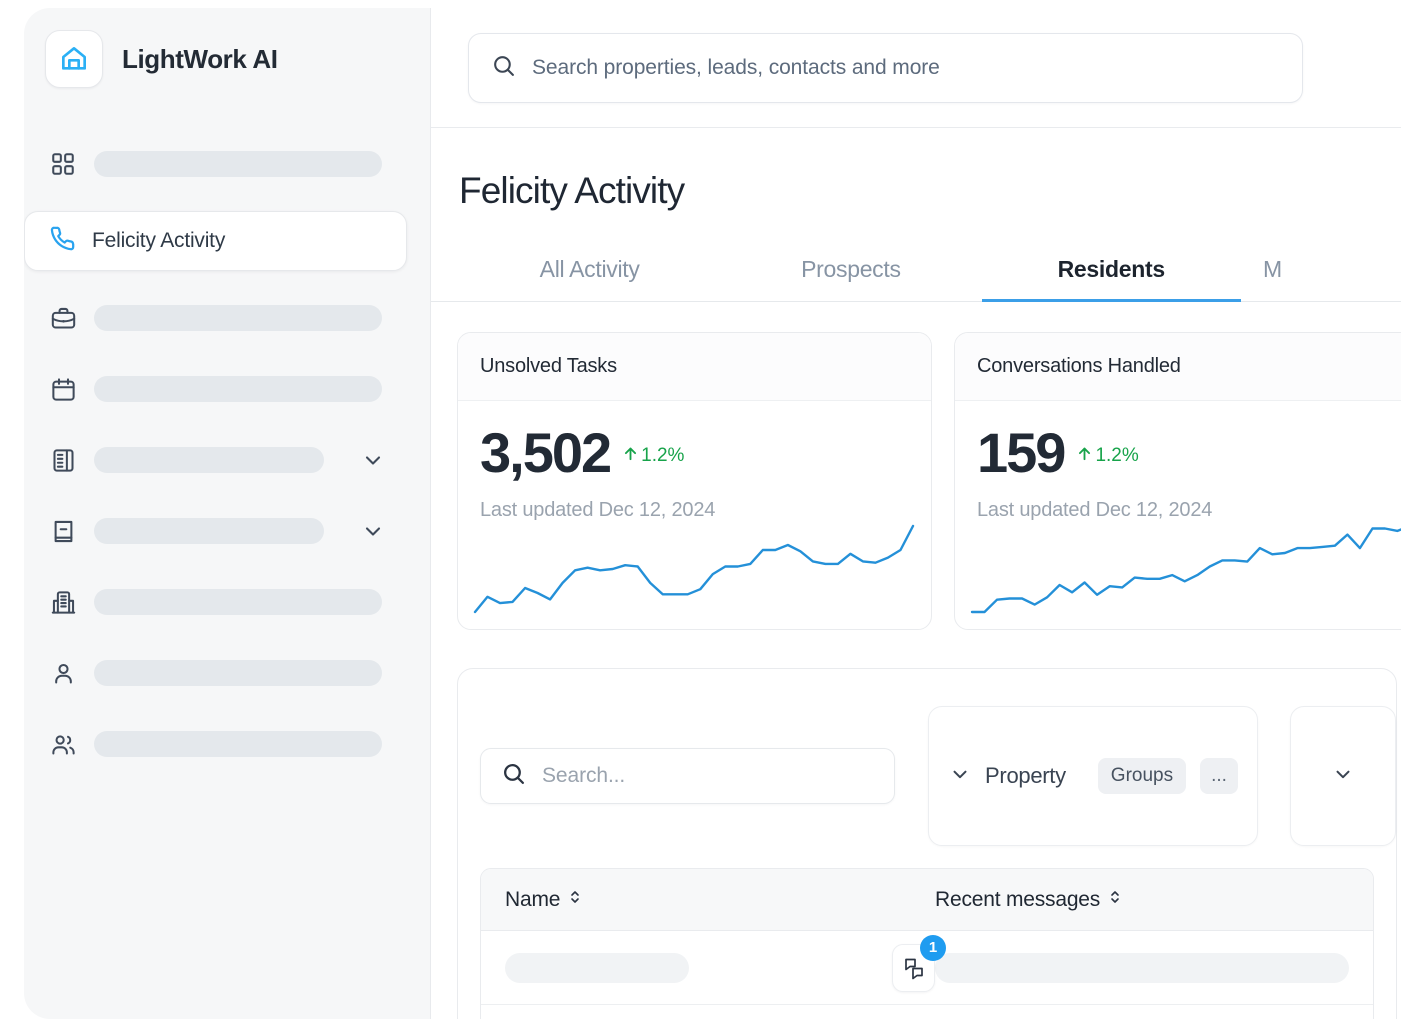 The height and width of the screenshot is (1019, 1401). What do you see at coordinates (725, 963) in the screenshot?
I see `cell-name: 1` at bounding box center [725, 963].